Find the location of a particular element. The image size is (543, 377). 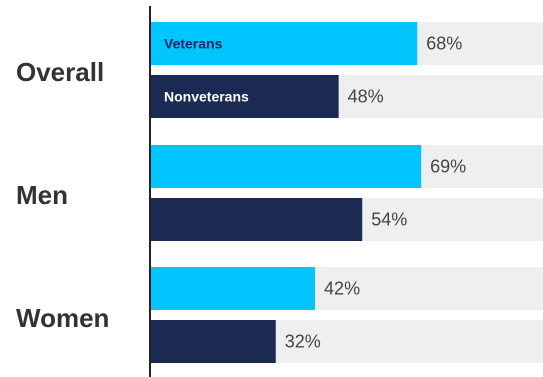

category-label-men: Men is located at coordinates (42, 195).